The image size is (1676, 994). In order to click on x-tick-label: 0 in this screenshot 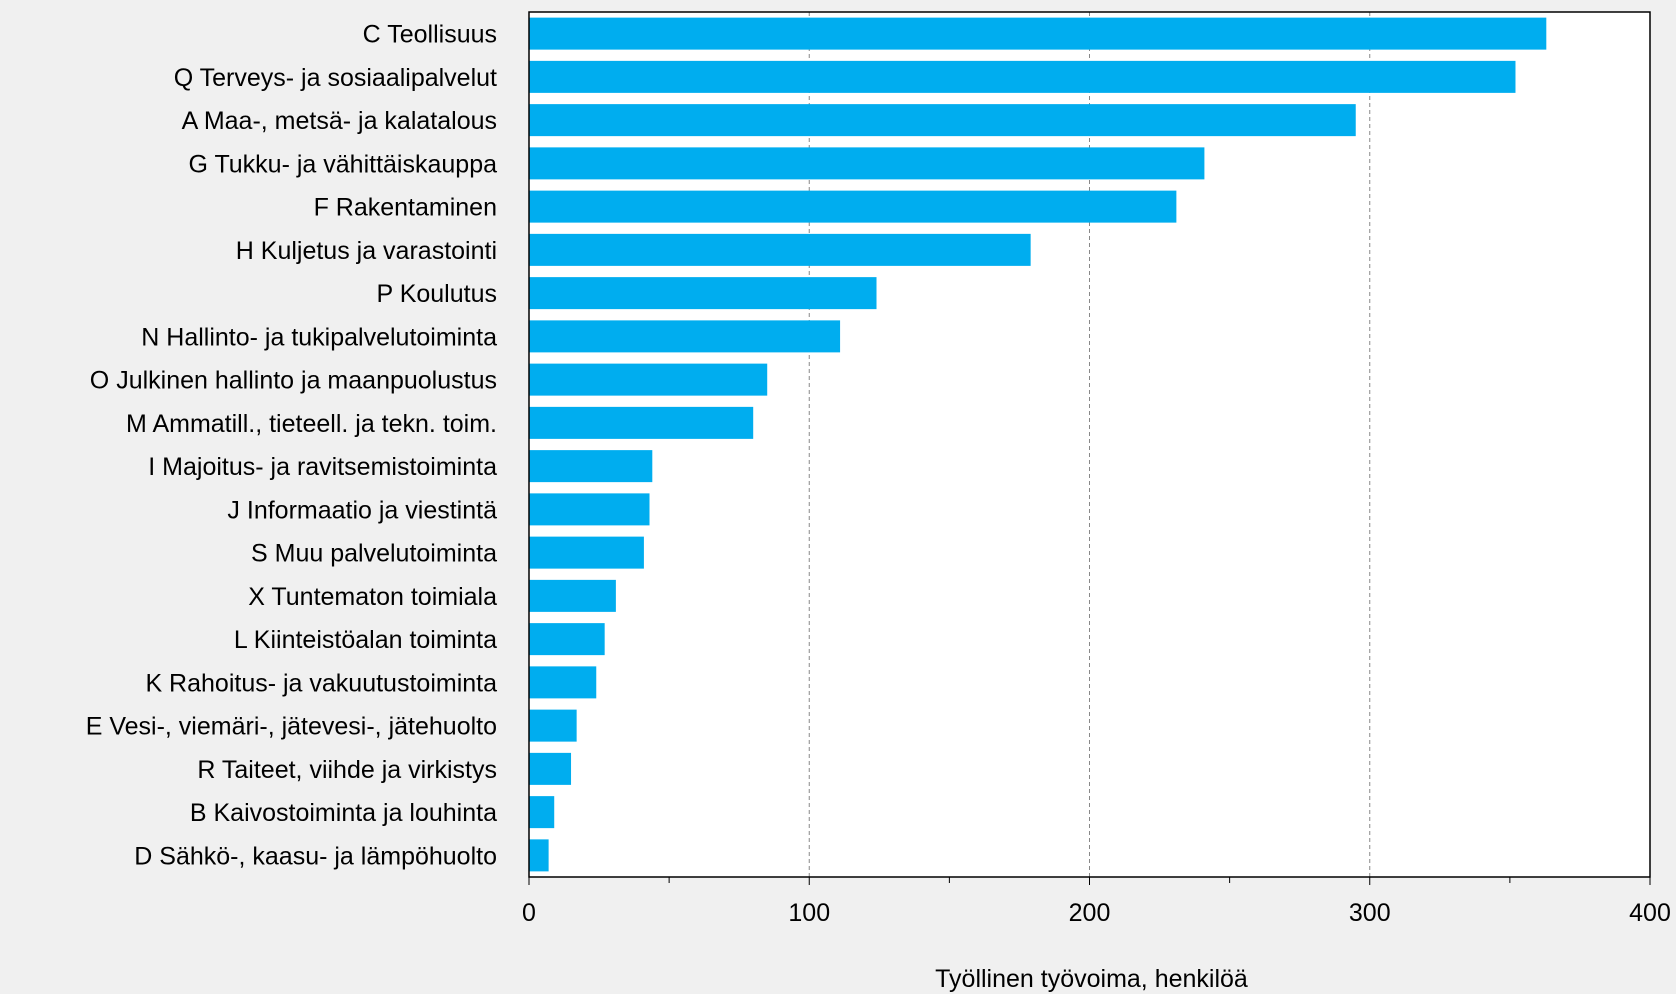, I will do `click(529, 913)`.